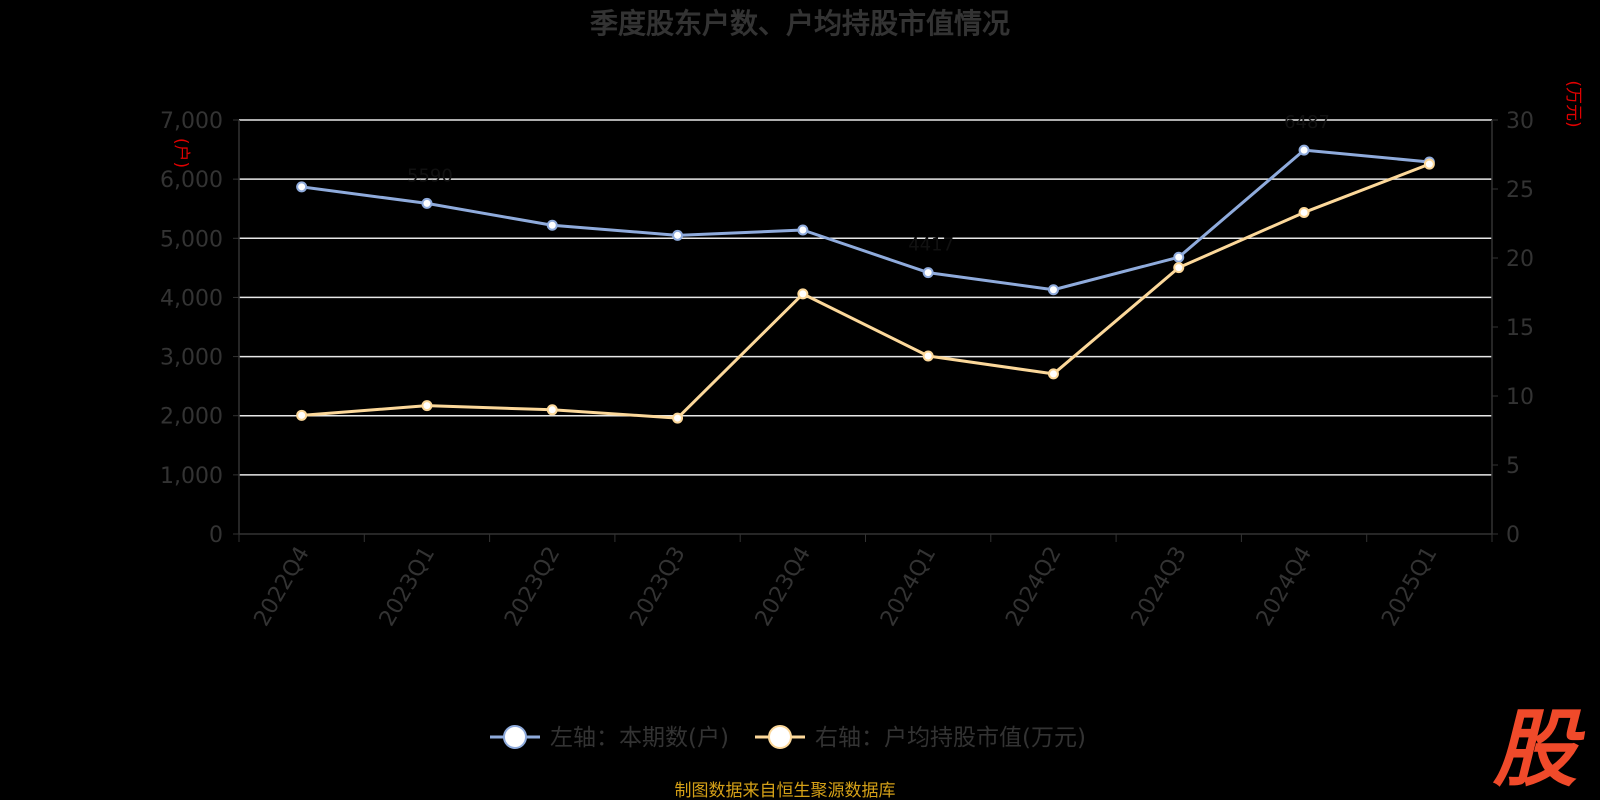 The height and width of the screenshot is (800, 1600). Describe the element at coordinates (1033, 587) in the screenshot. I see `x-tick-label: 2024Q2` at that location.